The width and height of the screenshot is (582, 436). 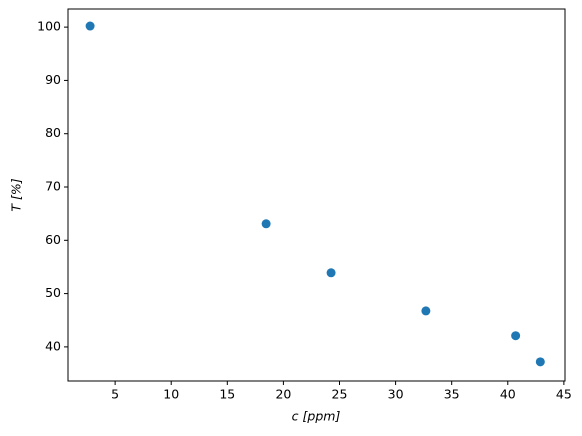 What do you see at coordinates (508, 394) in the screenshot?
I see `x-tick-label: 40` at bounding box center [508, 394].